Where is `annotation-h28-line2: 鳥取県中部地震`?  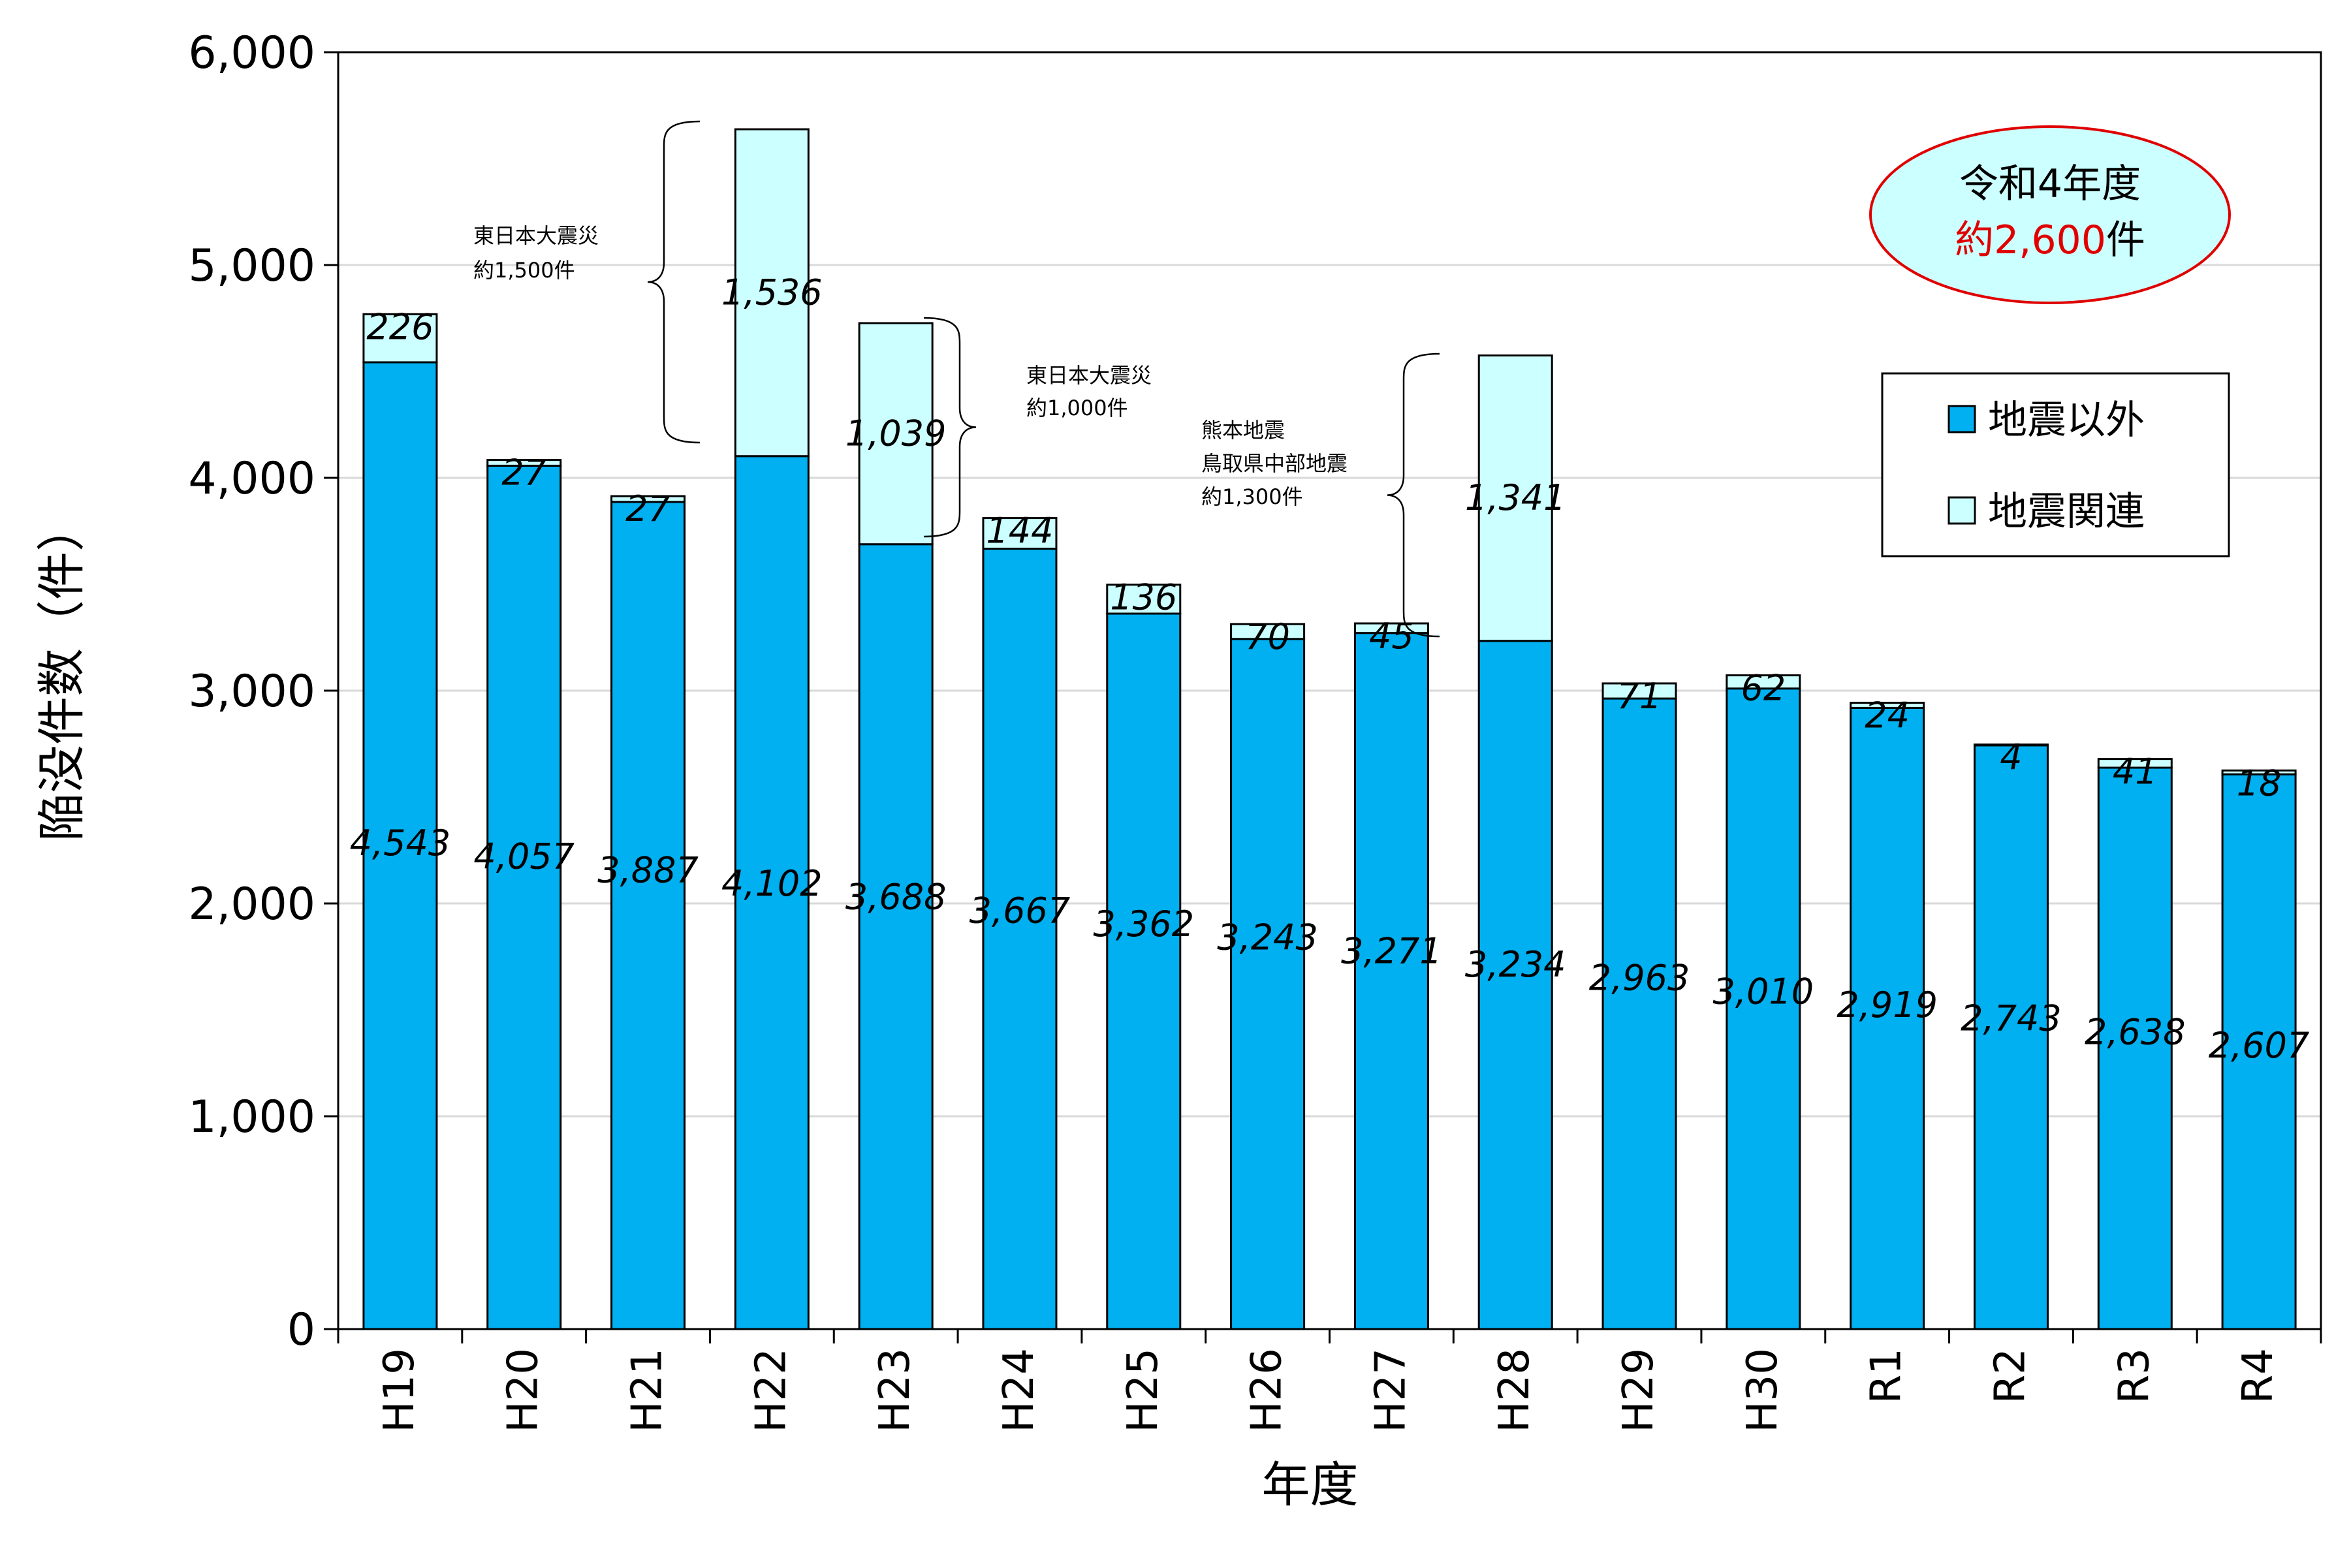 annotation-h28-line2: 鳥取県中部地震 is located at coordinates (1274, 463).